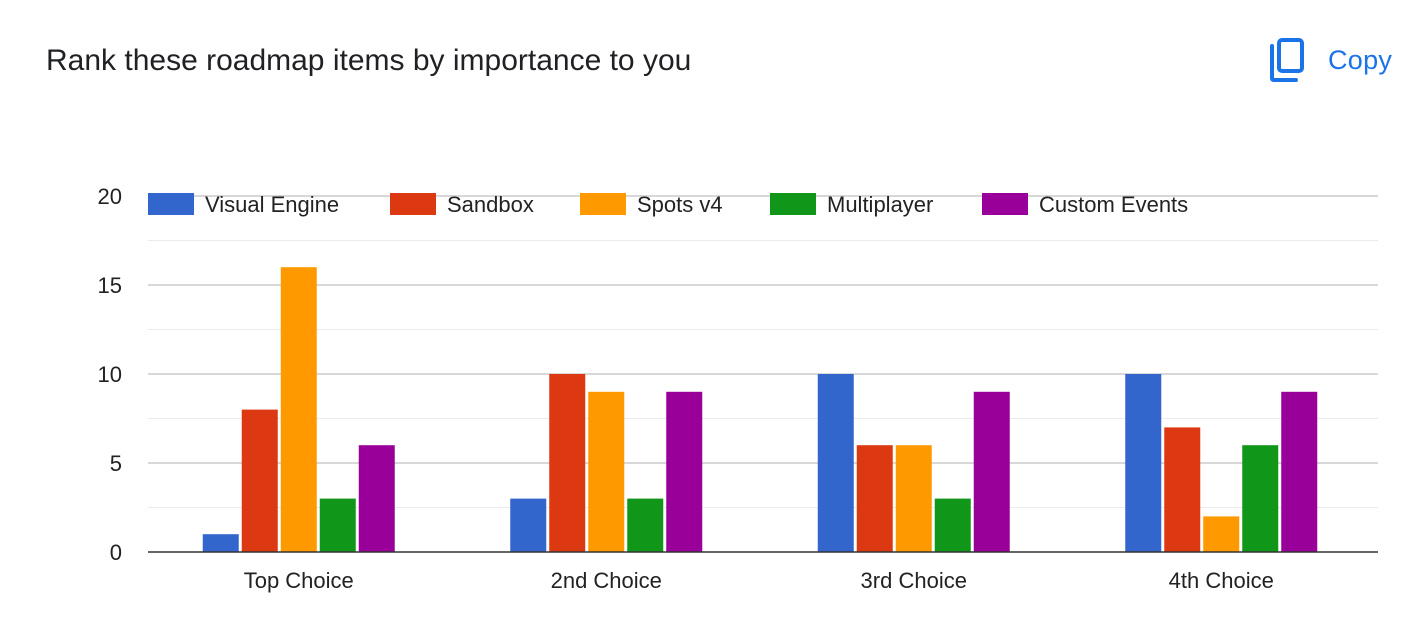 Image resolution: width=1406 pixels, height=630 pixels. What do you see at coordinates (1287, 60) in the screenshot?
I see `copy-icon` at bounding box center [1287, 60].